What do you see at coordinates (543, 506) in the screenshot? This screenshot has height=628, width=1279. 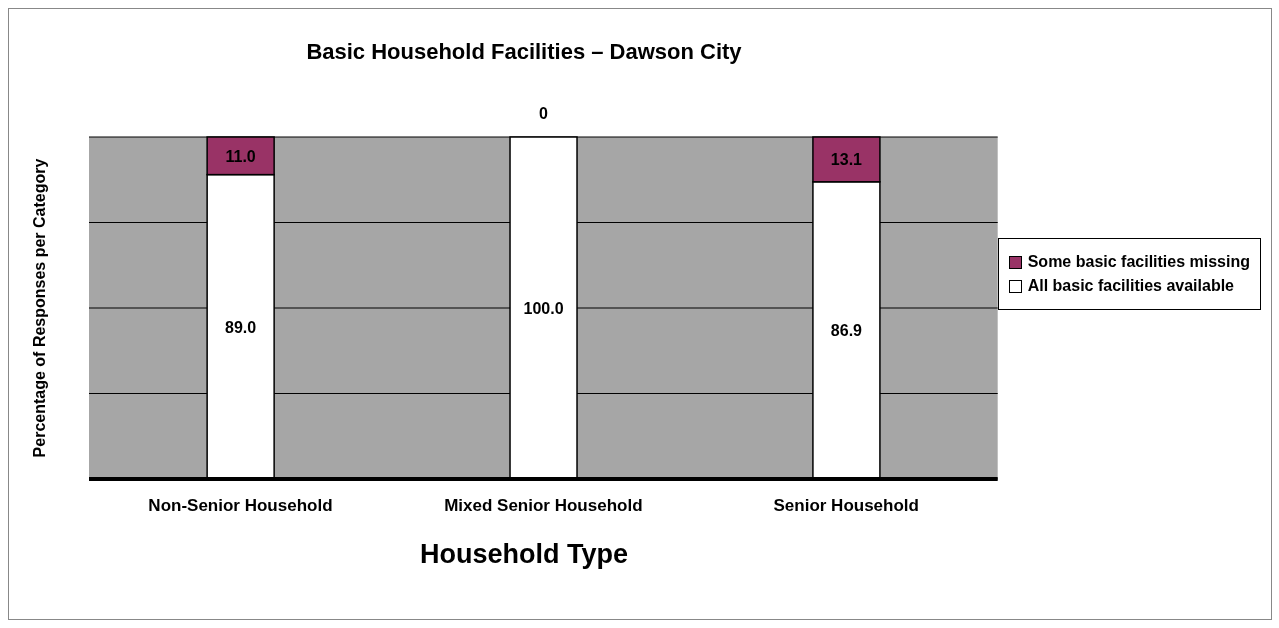 I see `x-tick-label: Mixed Senior Household` at bounding box center [543, 506].